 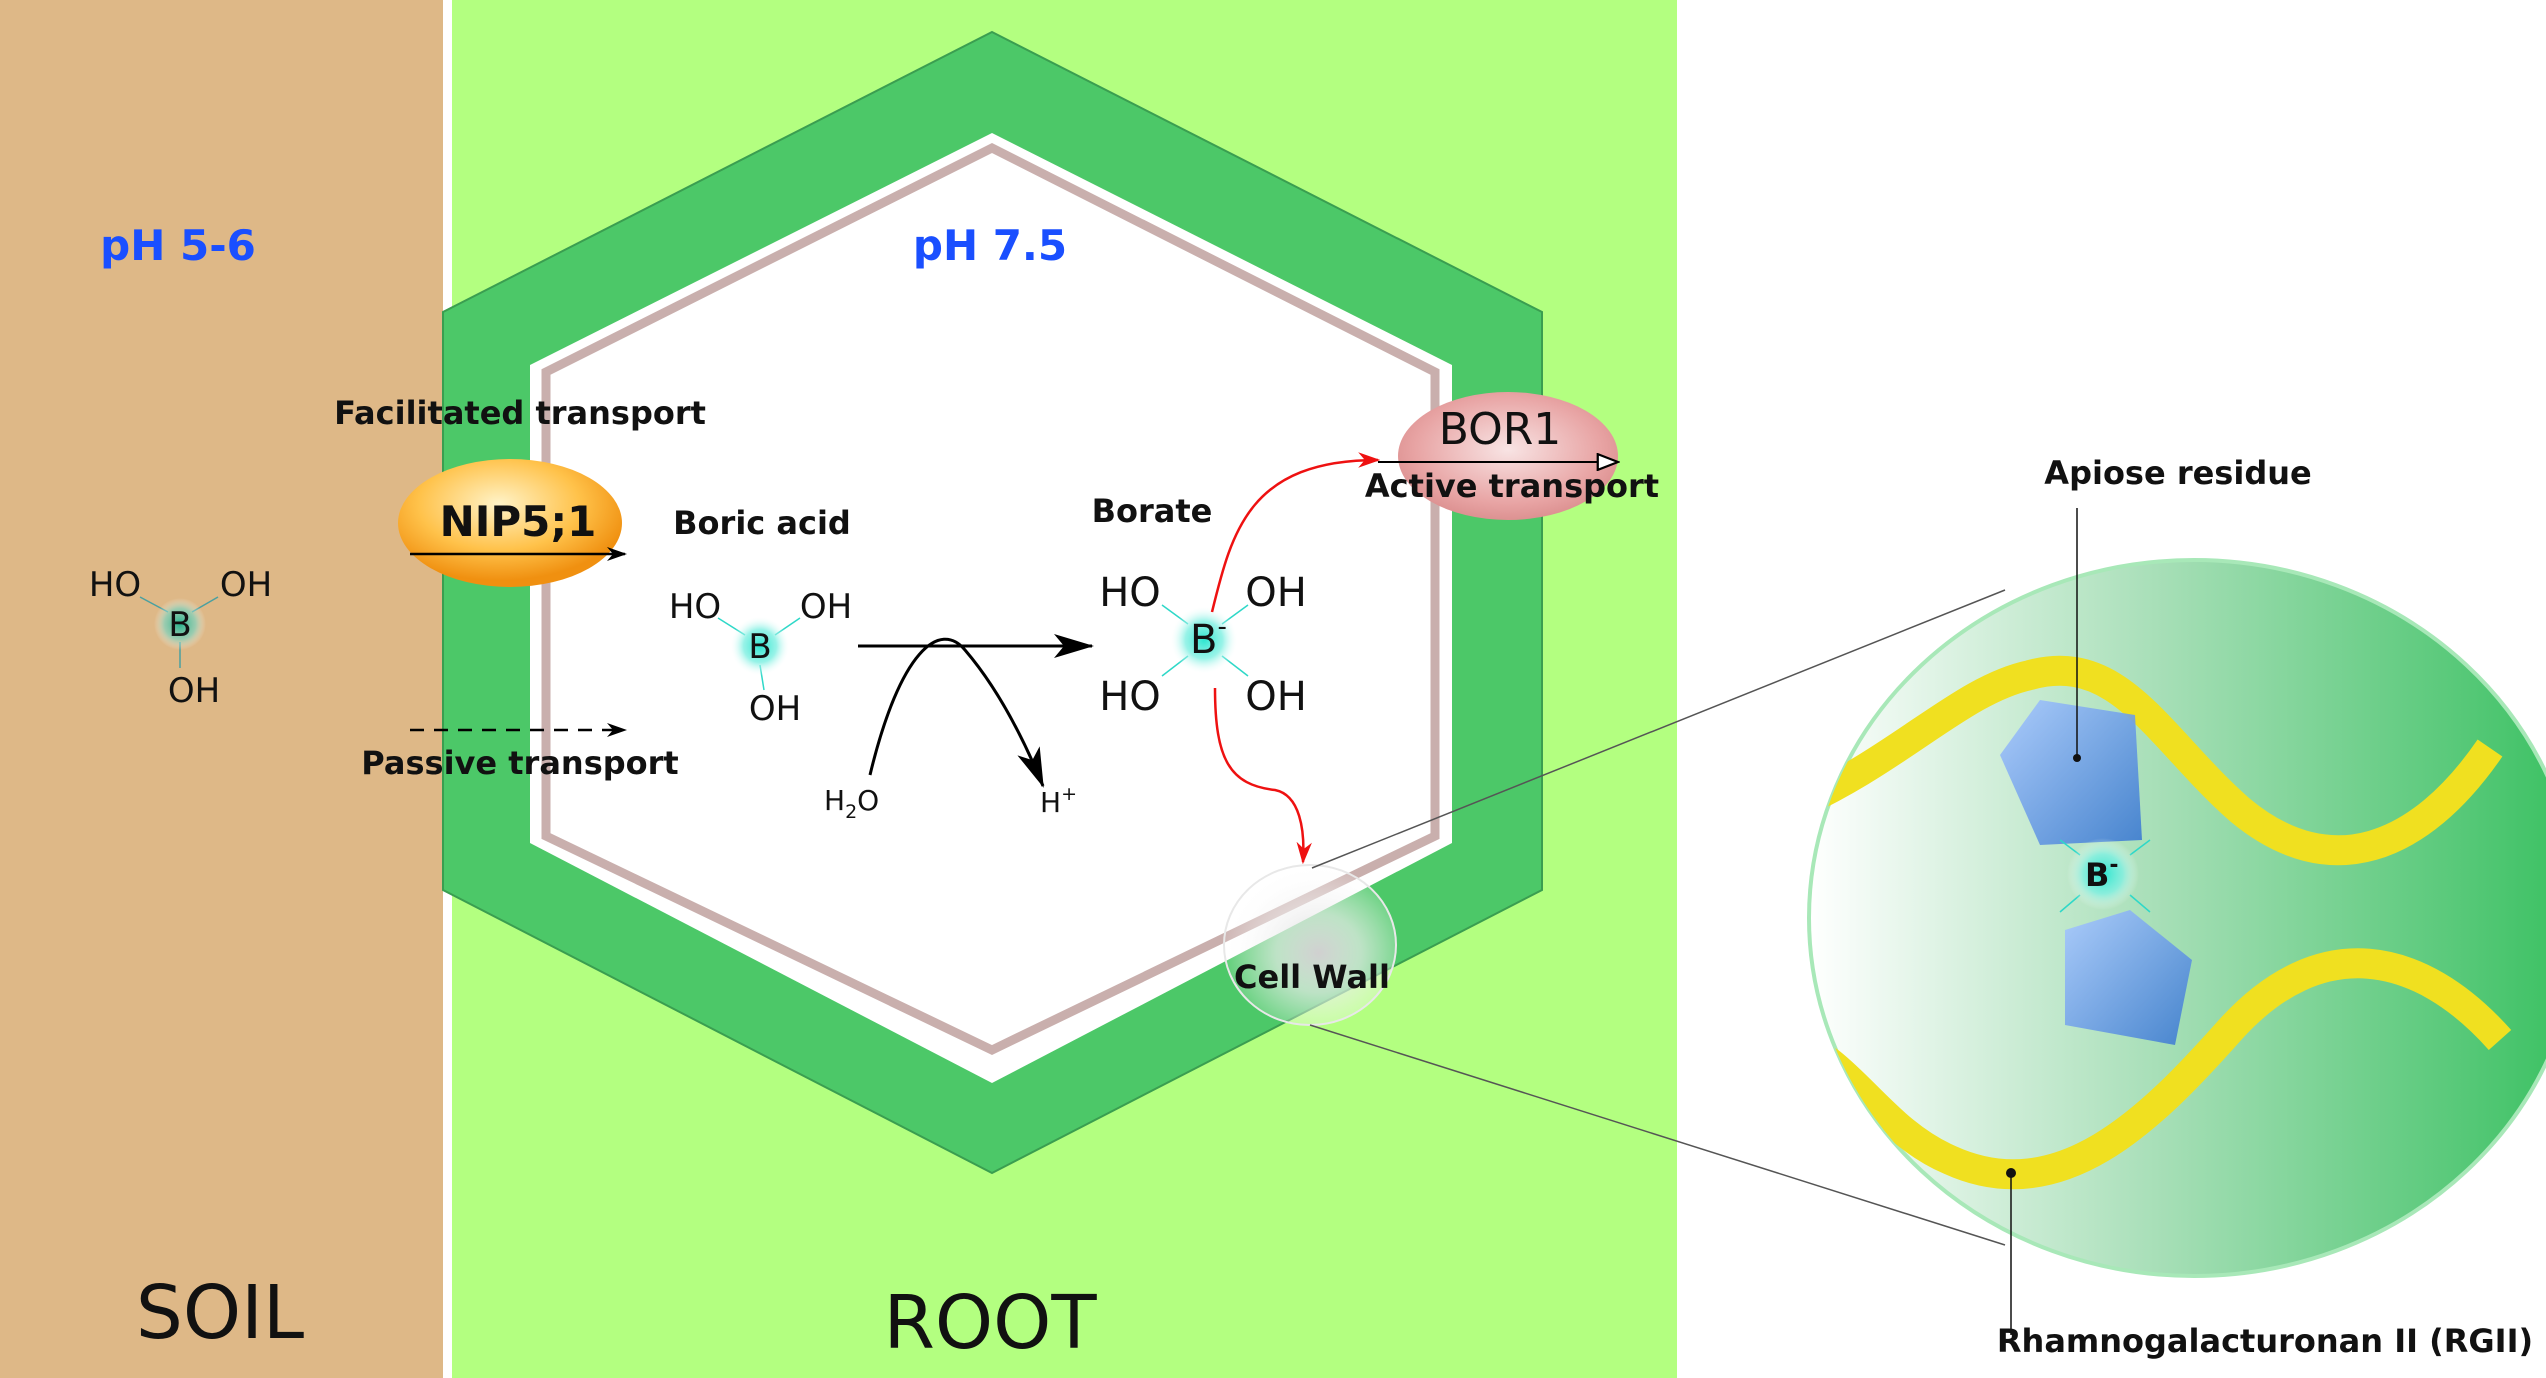 I want to click on svg-text: H2O, so click(x=851, y=803).